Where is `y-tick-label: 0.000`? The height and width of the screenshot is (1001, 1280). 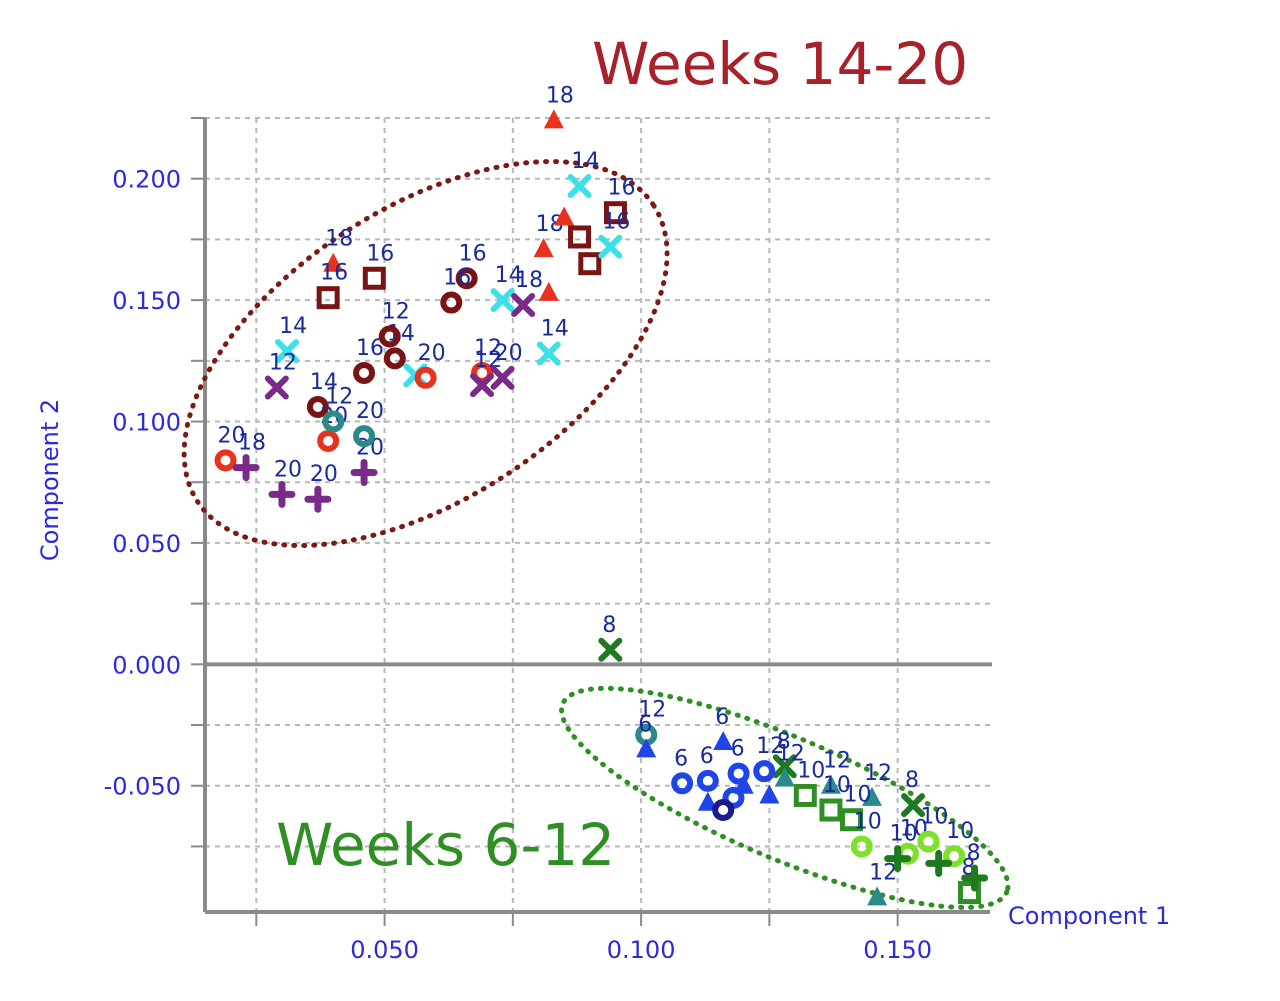 y-tick-label: 0.000 is located at coordinates (146, 665).